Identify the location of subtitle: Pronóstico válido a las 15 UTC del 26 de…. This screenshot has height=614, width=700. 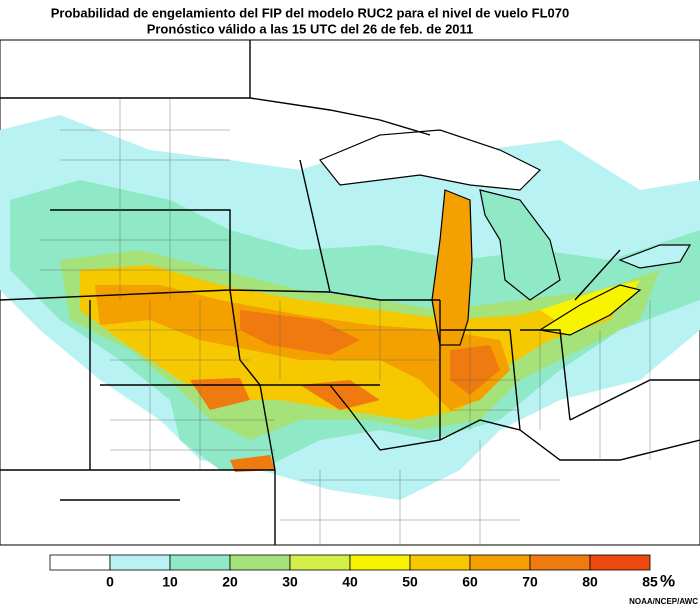
(310, 28).